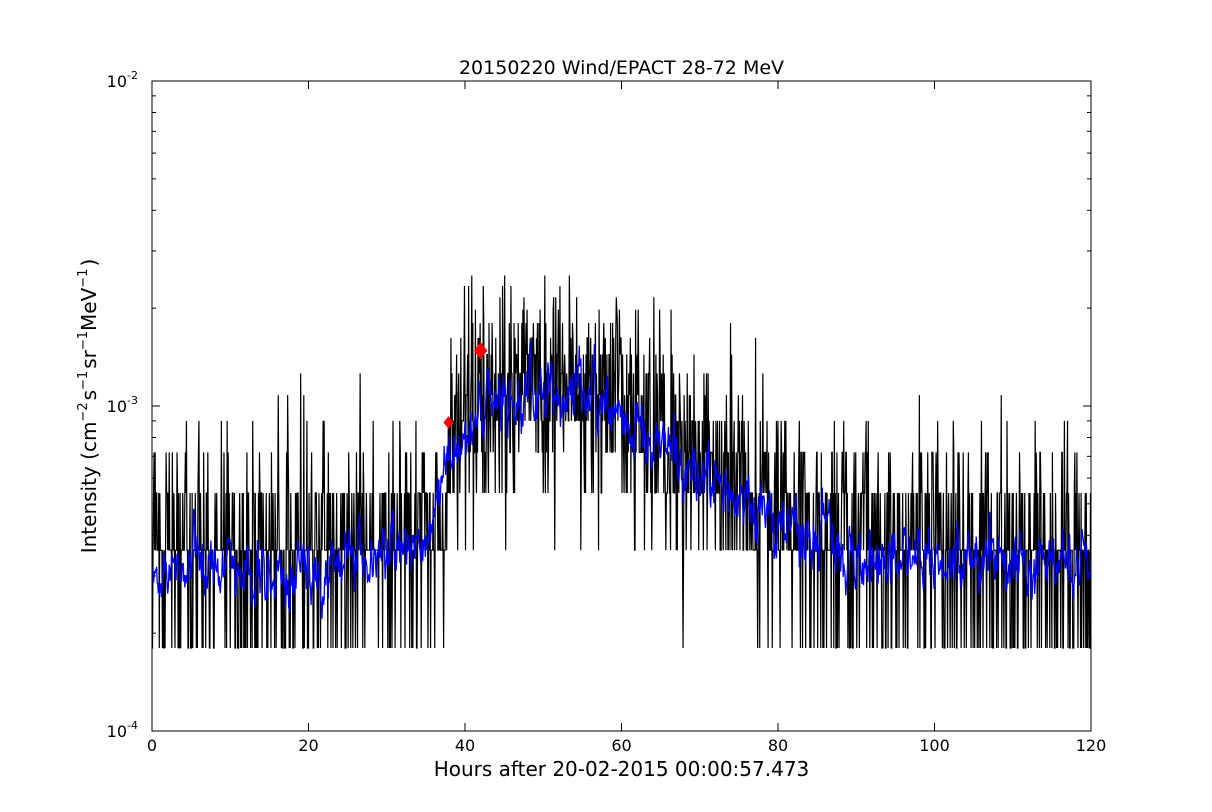 This screenshot has width=1212, height=812. Describe the element at coordinates (88, 406) in the screenshot. I see `y-axis-label: Intensity (cm−2s−1sr−1MeV−1)` at that location.